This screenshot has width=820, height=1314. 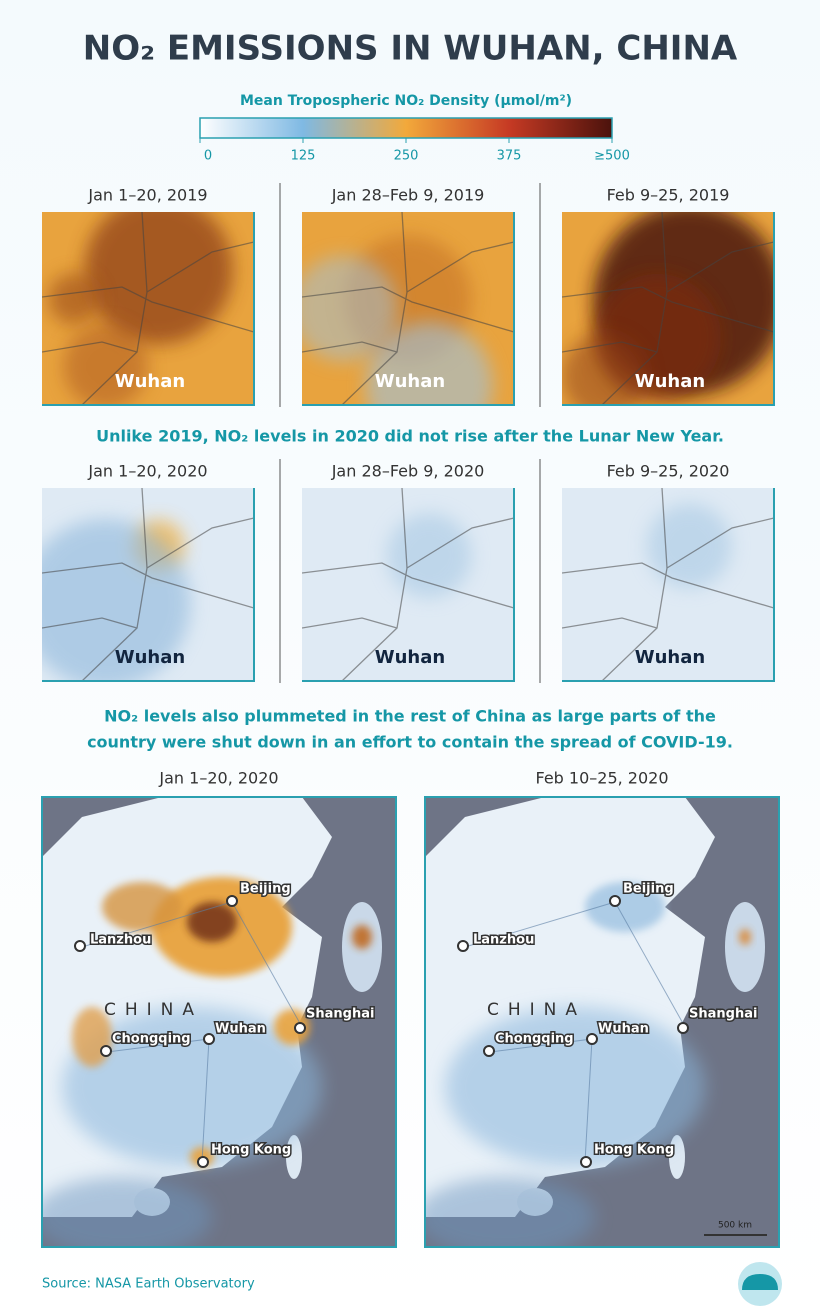 What do you see at coordinates (406, 101) in the screenshot?
I see `legend-title: Mean Tropospheric NO₂ Density (μmol/m²)` at bounding box center [406, 101].